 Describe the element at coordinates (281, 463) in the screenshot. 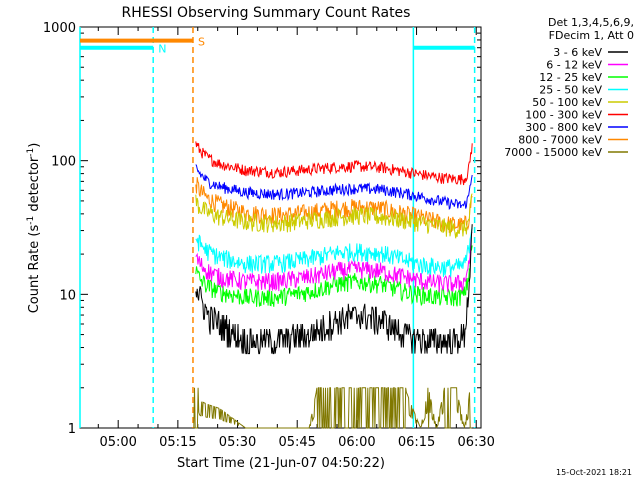

I see `x-axis-label: Start Time (21-Jun-07 04:50:22)` at that location.